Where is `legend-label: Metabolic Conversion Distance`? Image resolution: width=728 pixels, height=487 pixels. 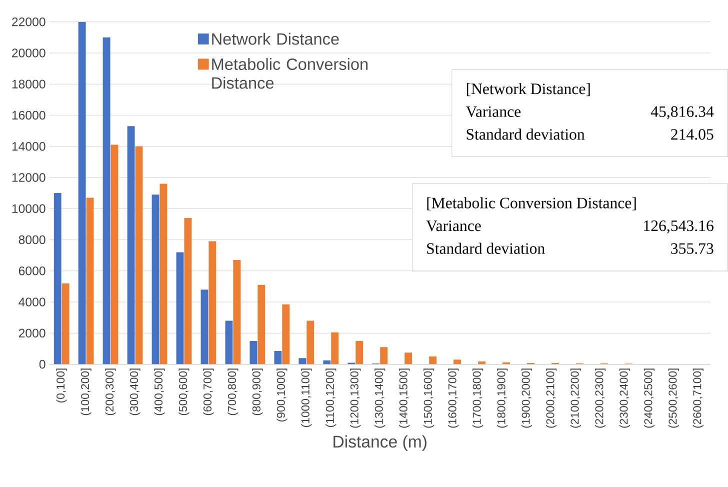
legend-label: Metabolic Conversion Distance is located at coordinates (290, 73).